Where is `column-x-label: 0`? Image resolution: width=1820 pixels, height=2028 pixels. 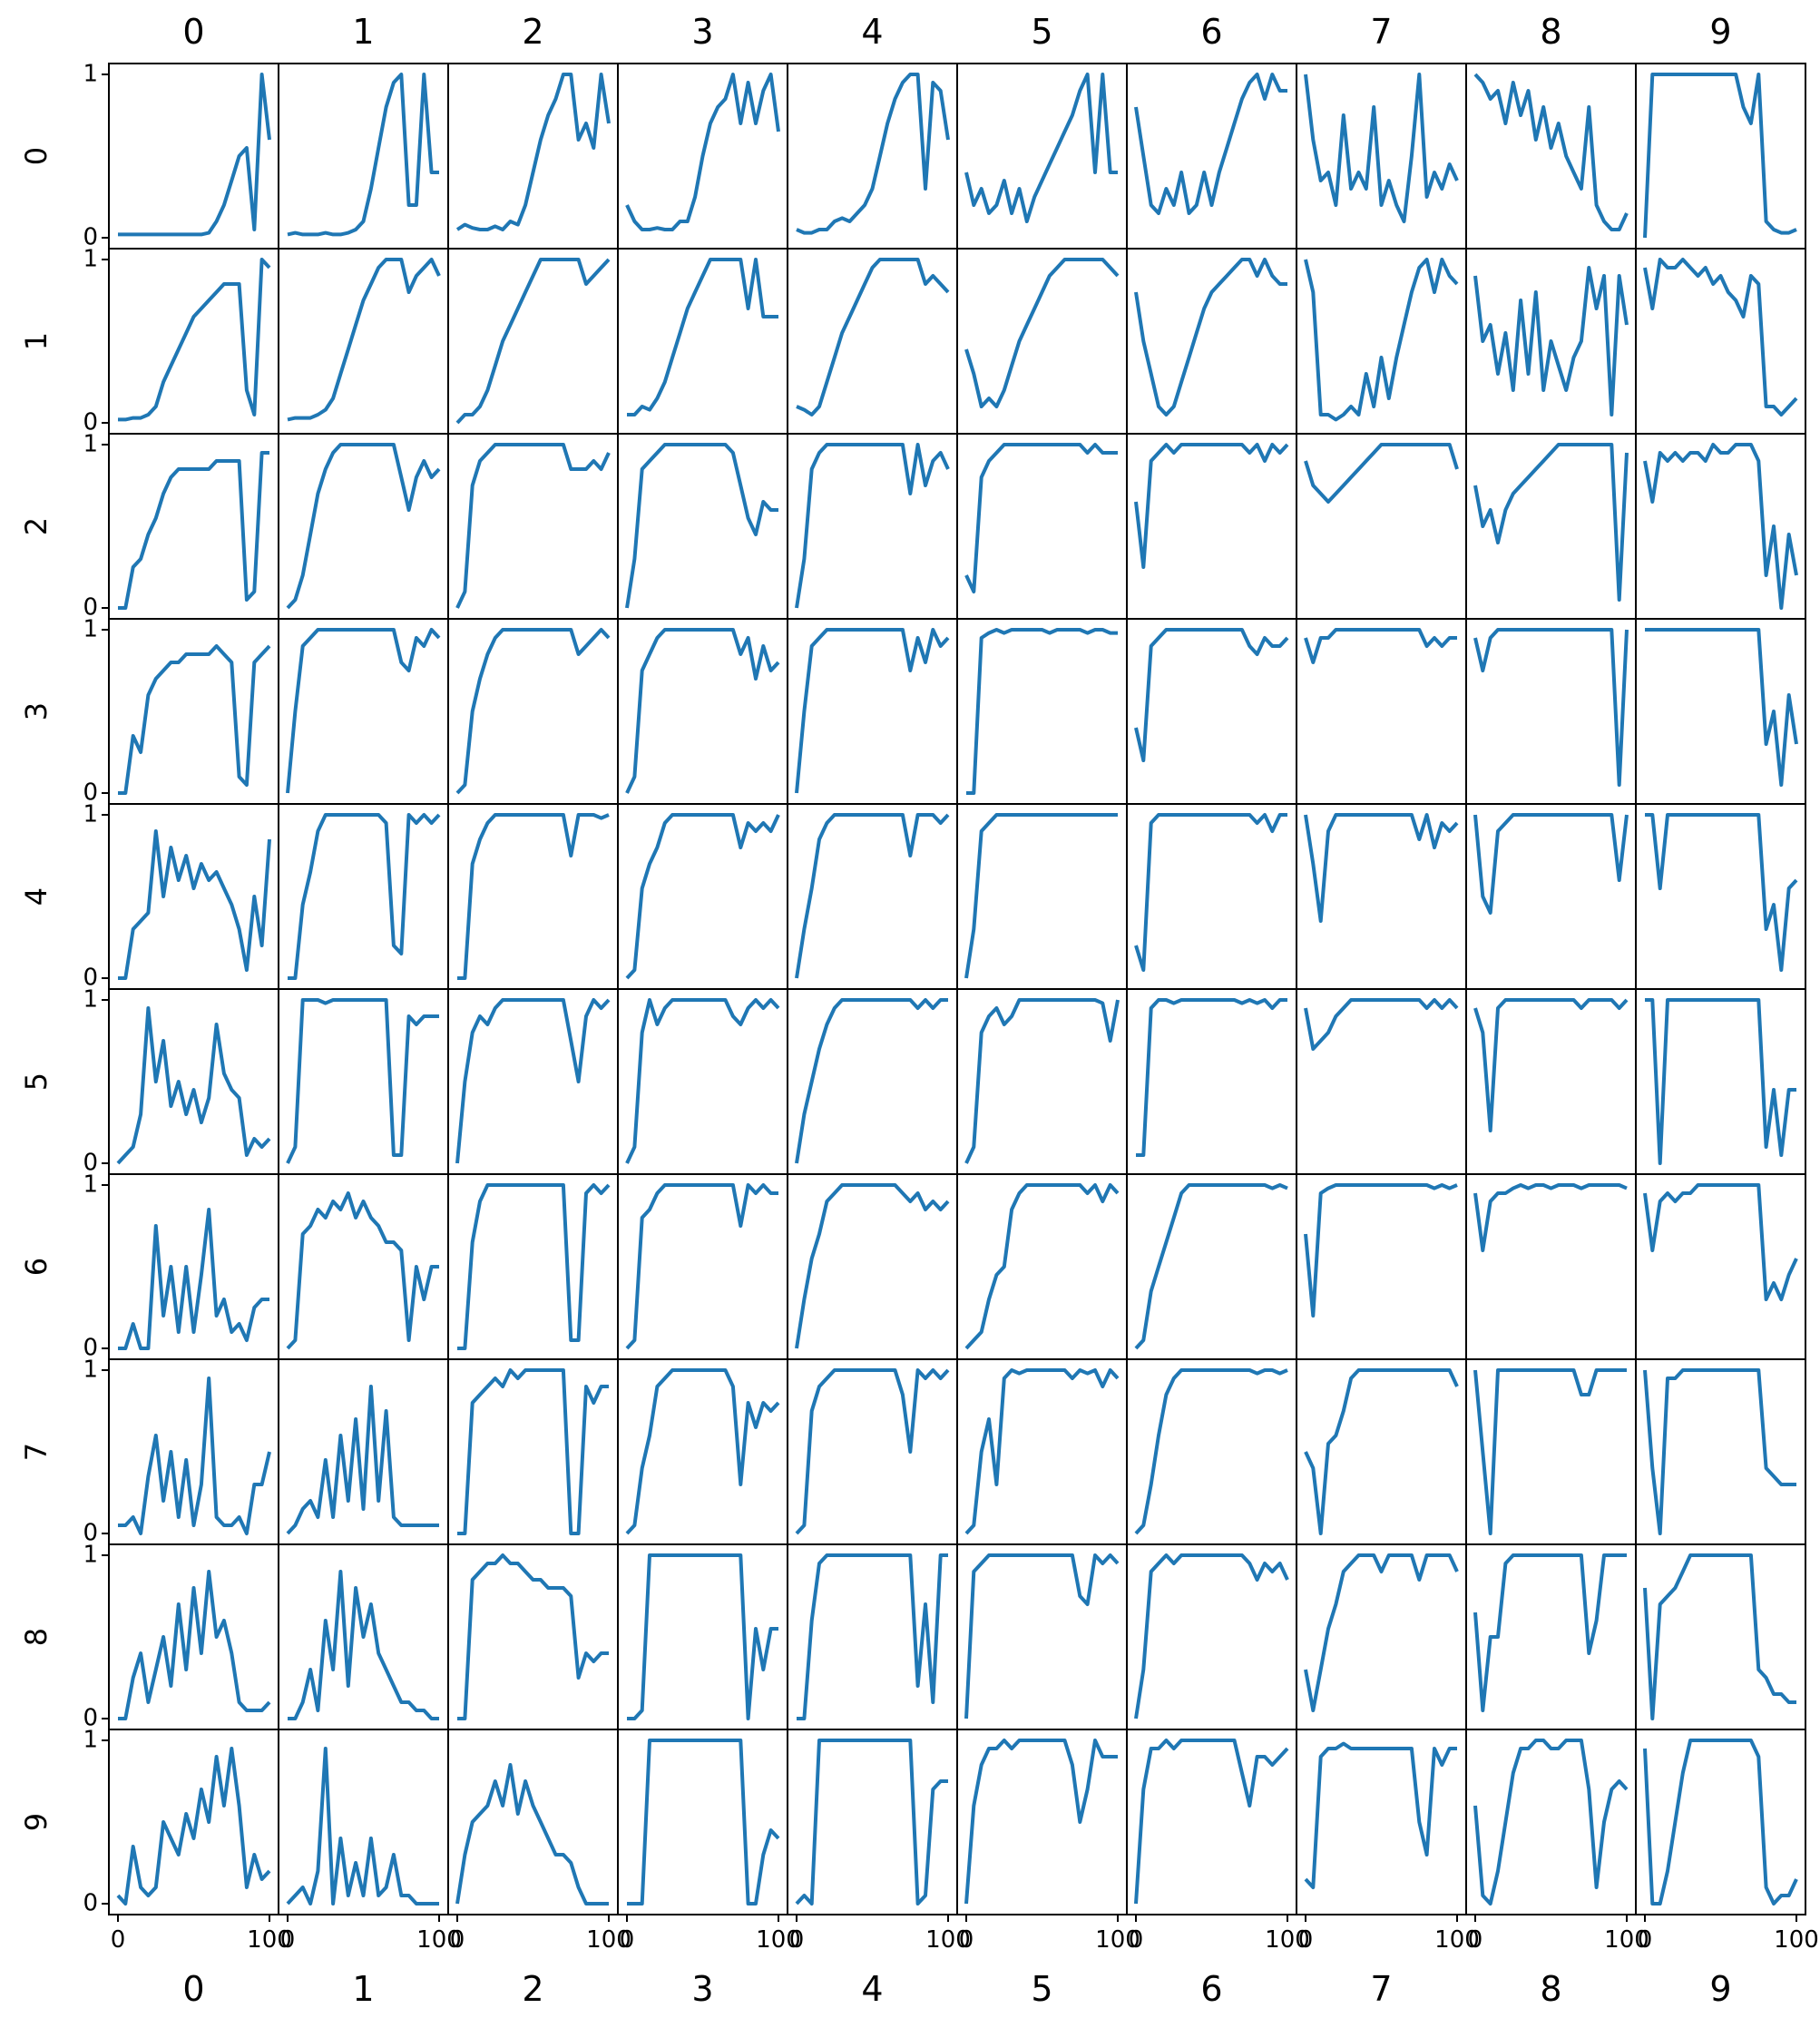
column-x-label: 0 is located at coordinates (193, 1989).